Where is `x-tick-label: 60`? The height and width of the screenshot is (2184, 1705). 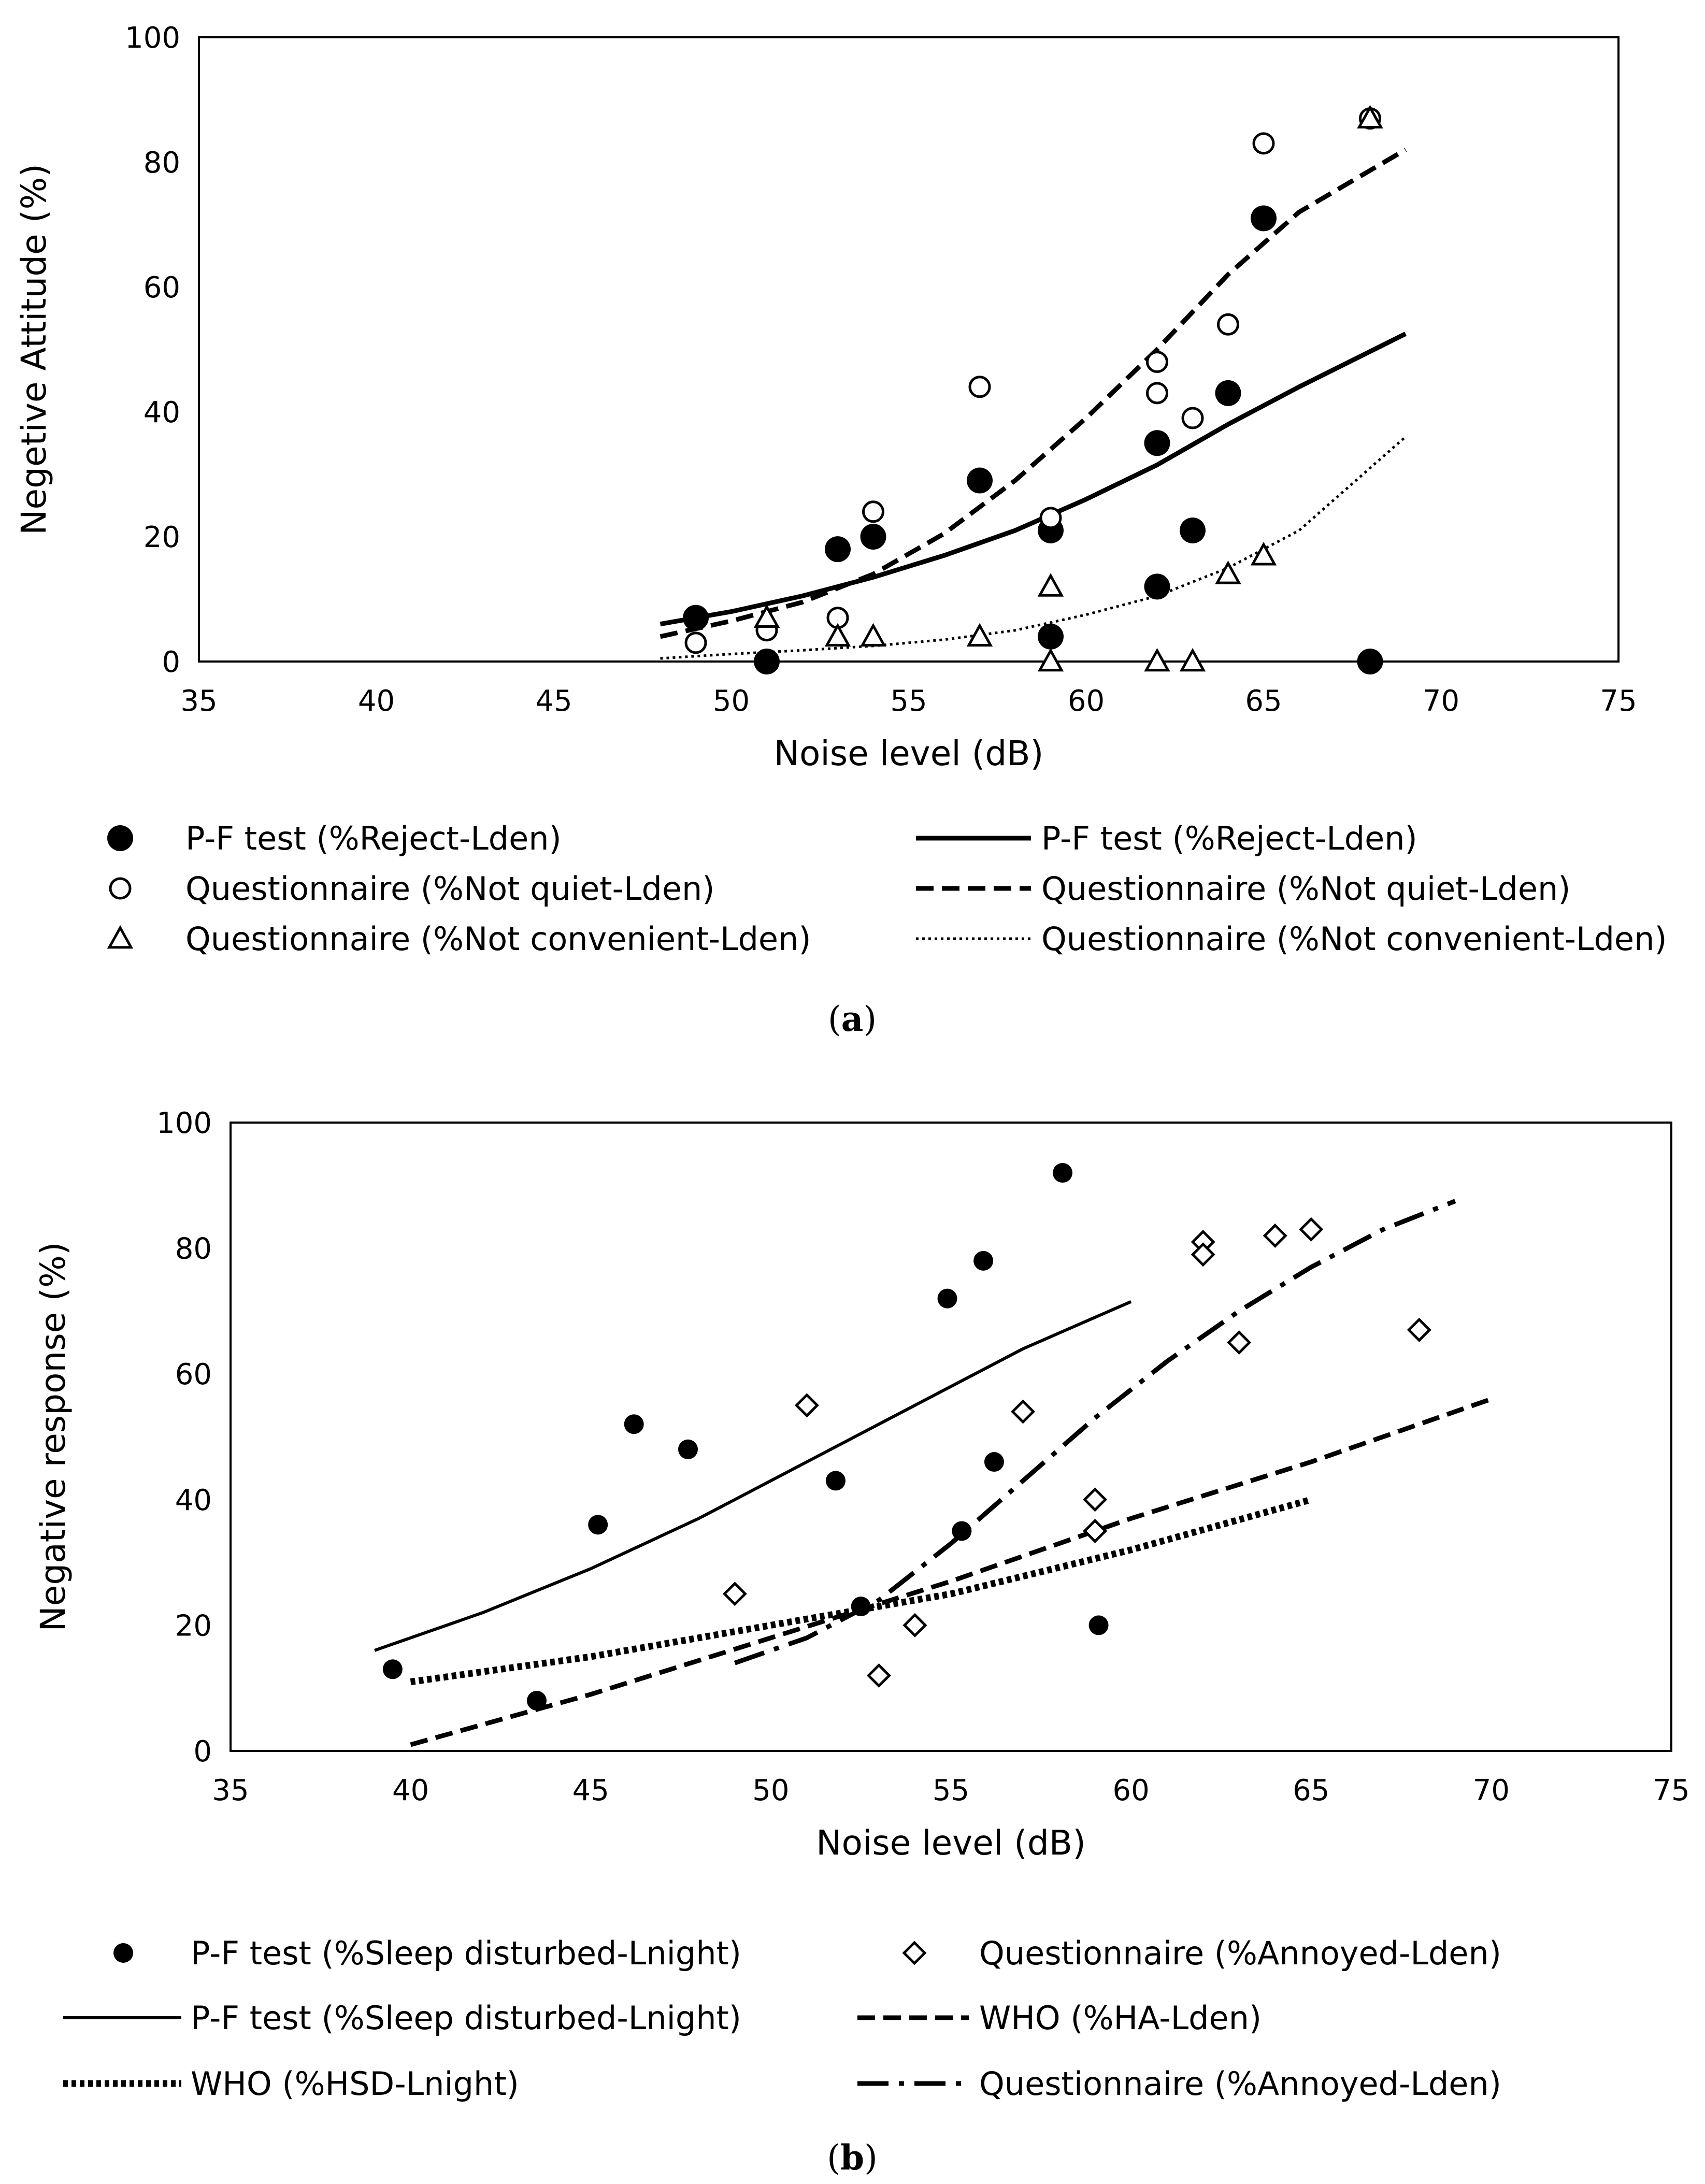
x-tick-label: 60 is located at coordinates (1130, 1790).